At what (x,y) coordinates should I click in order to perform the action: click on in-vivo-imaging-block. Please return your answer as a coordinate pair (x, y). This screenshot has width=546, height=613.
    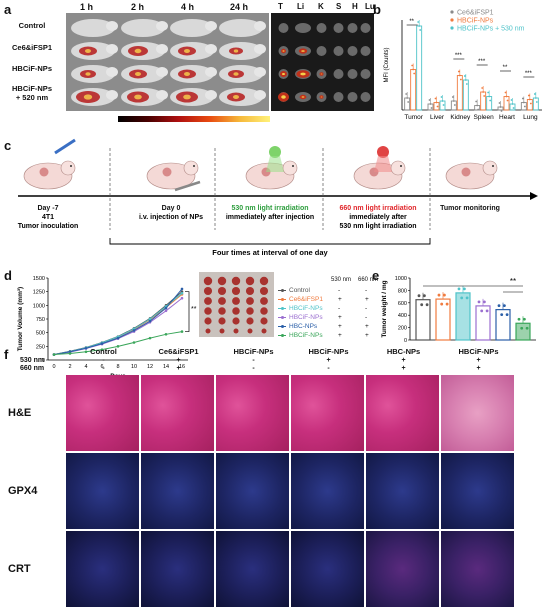
    Looking at the image, I should click on (167, 62).